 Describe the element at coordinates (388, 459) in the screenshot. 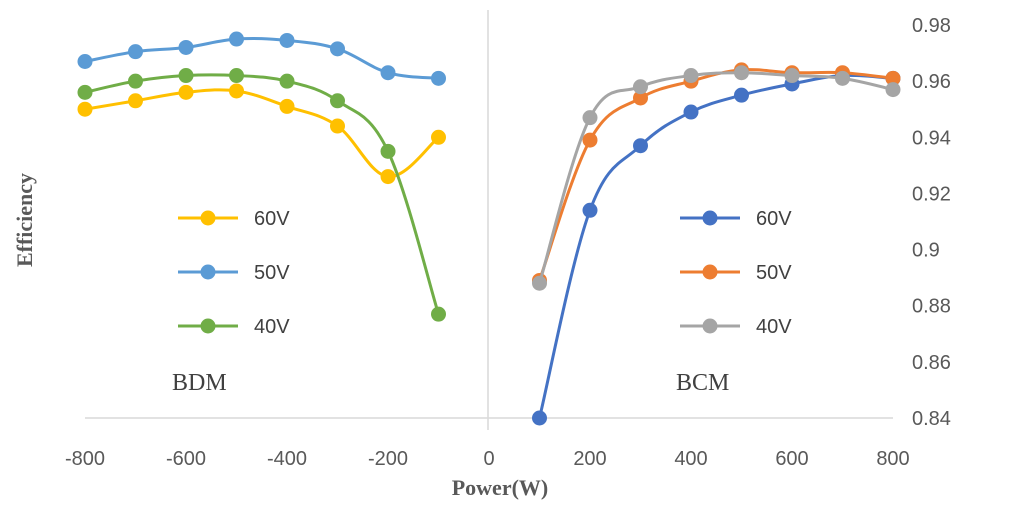

I see `x-tick-label: -200` at that location.